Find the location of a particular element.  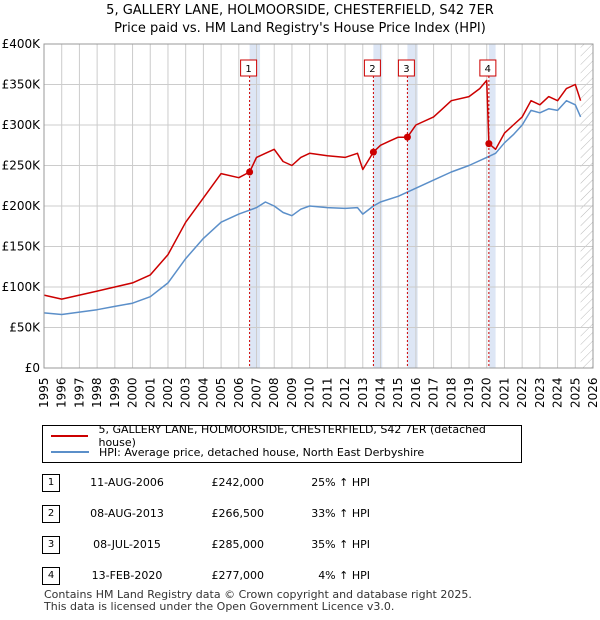

sale-row: 4 13-FEB-2020 £277,000 4% ↑ HPI is located at coordinates (242, 576).